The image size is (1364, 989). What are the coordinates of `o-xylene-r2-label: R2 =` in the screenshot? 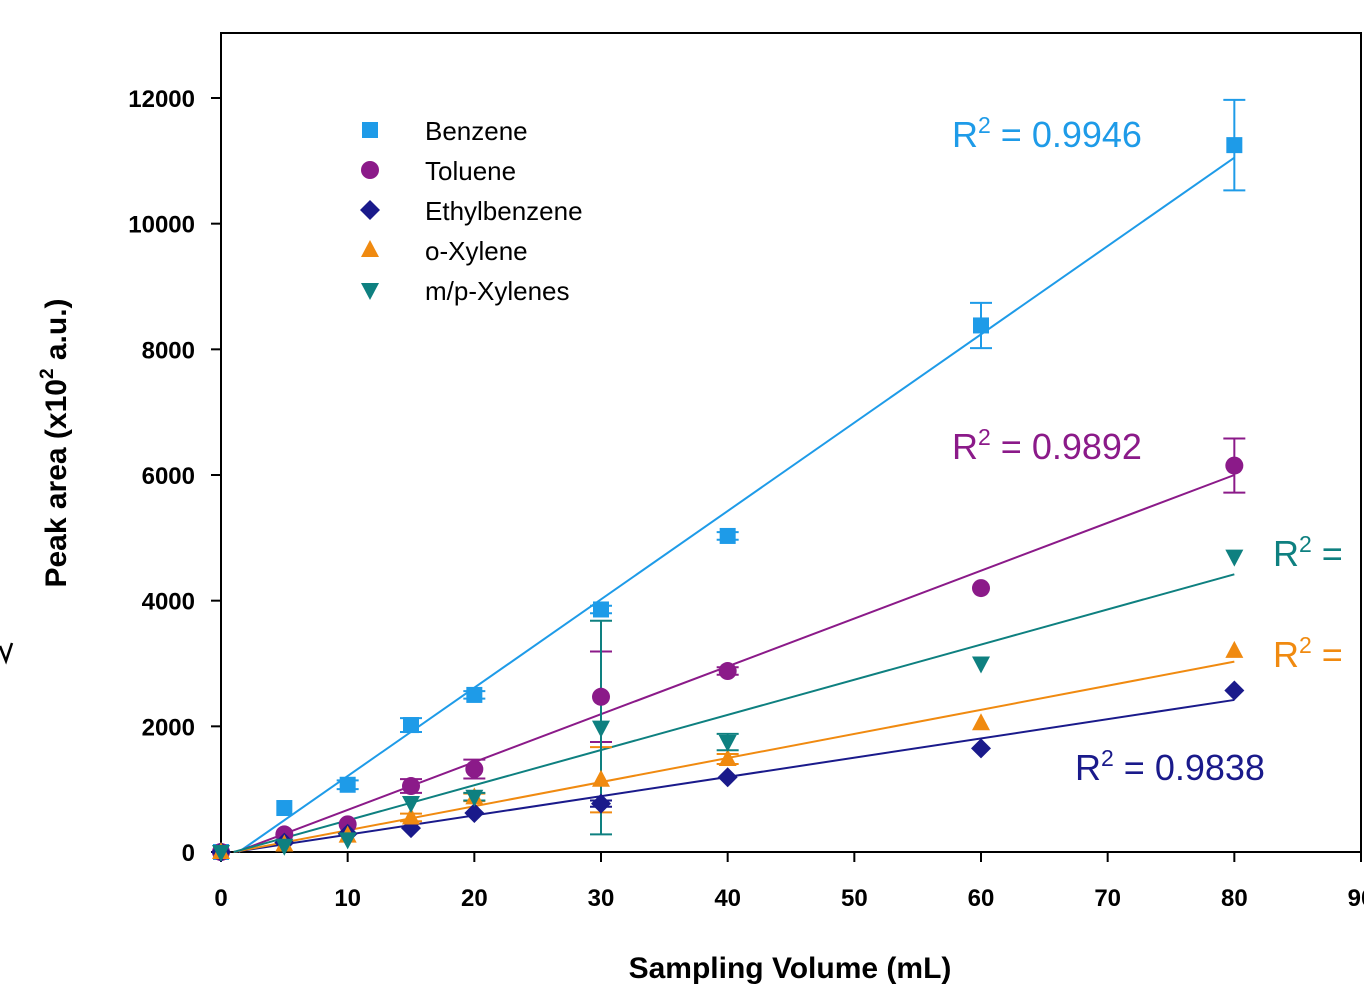 It's located at (1308, 653).